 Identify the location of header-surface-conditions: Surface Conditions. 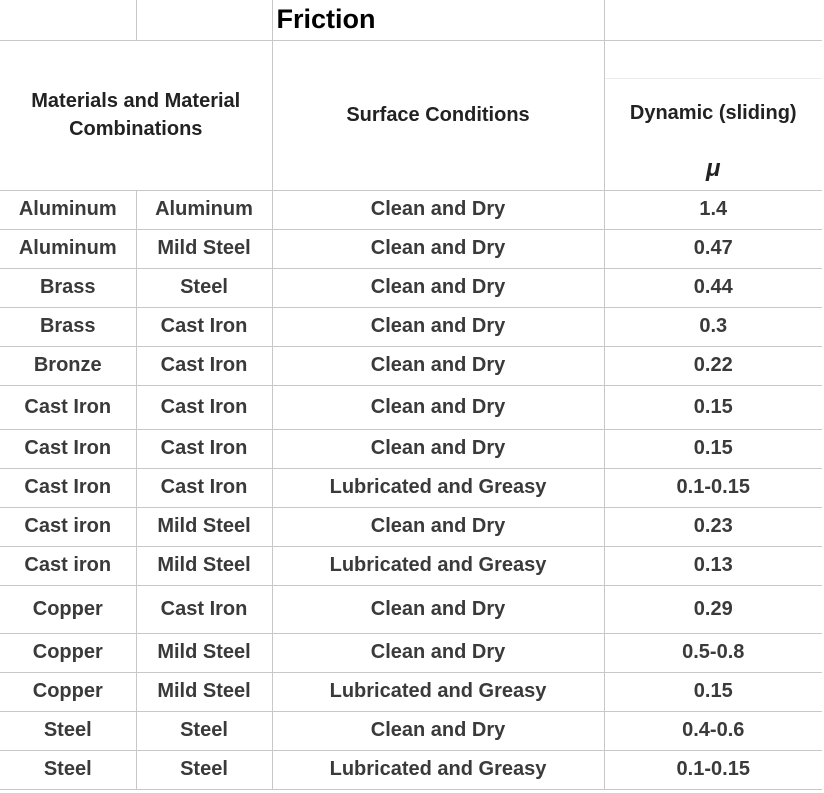
(438, 115).